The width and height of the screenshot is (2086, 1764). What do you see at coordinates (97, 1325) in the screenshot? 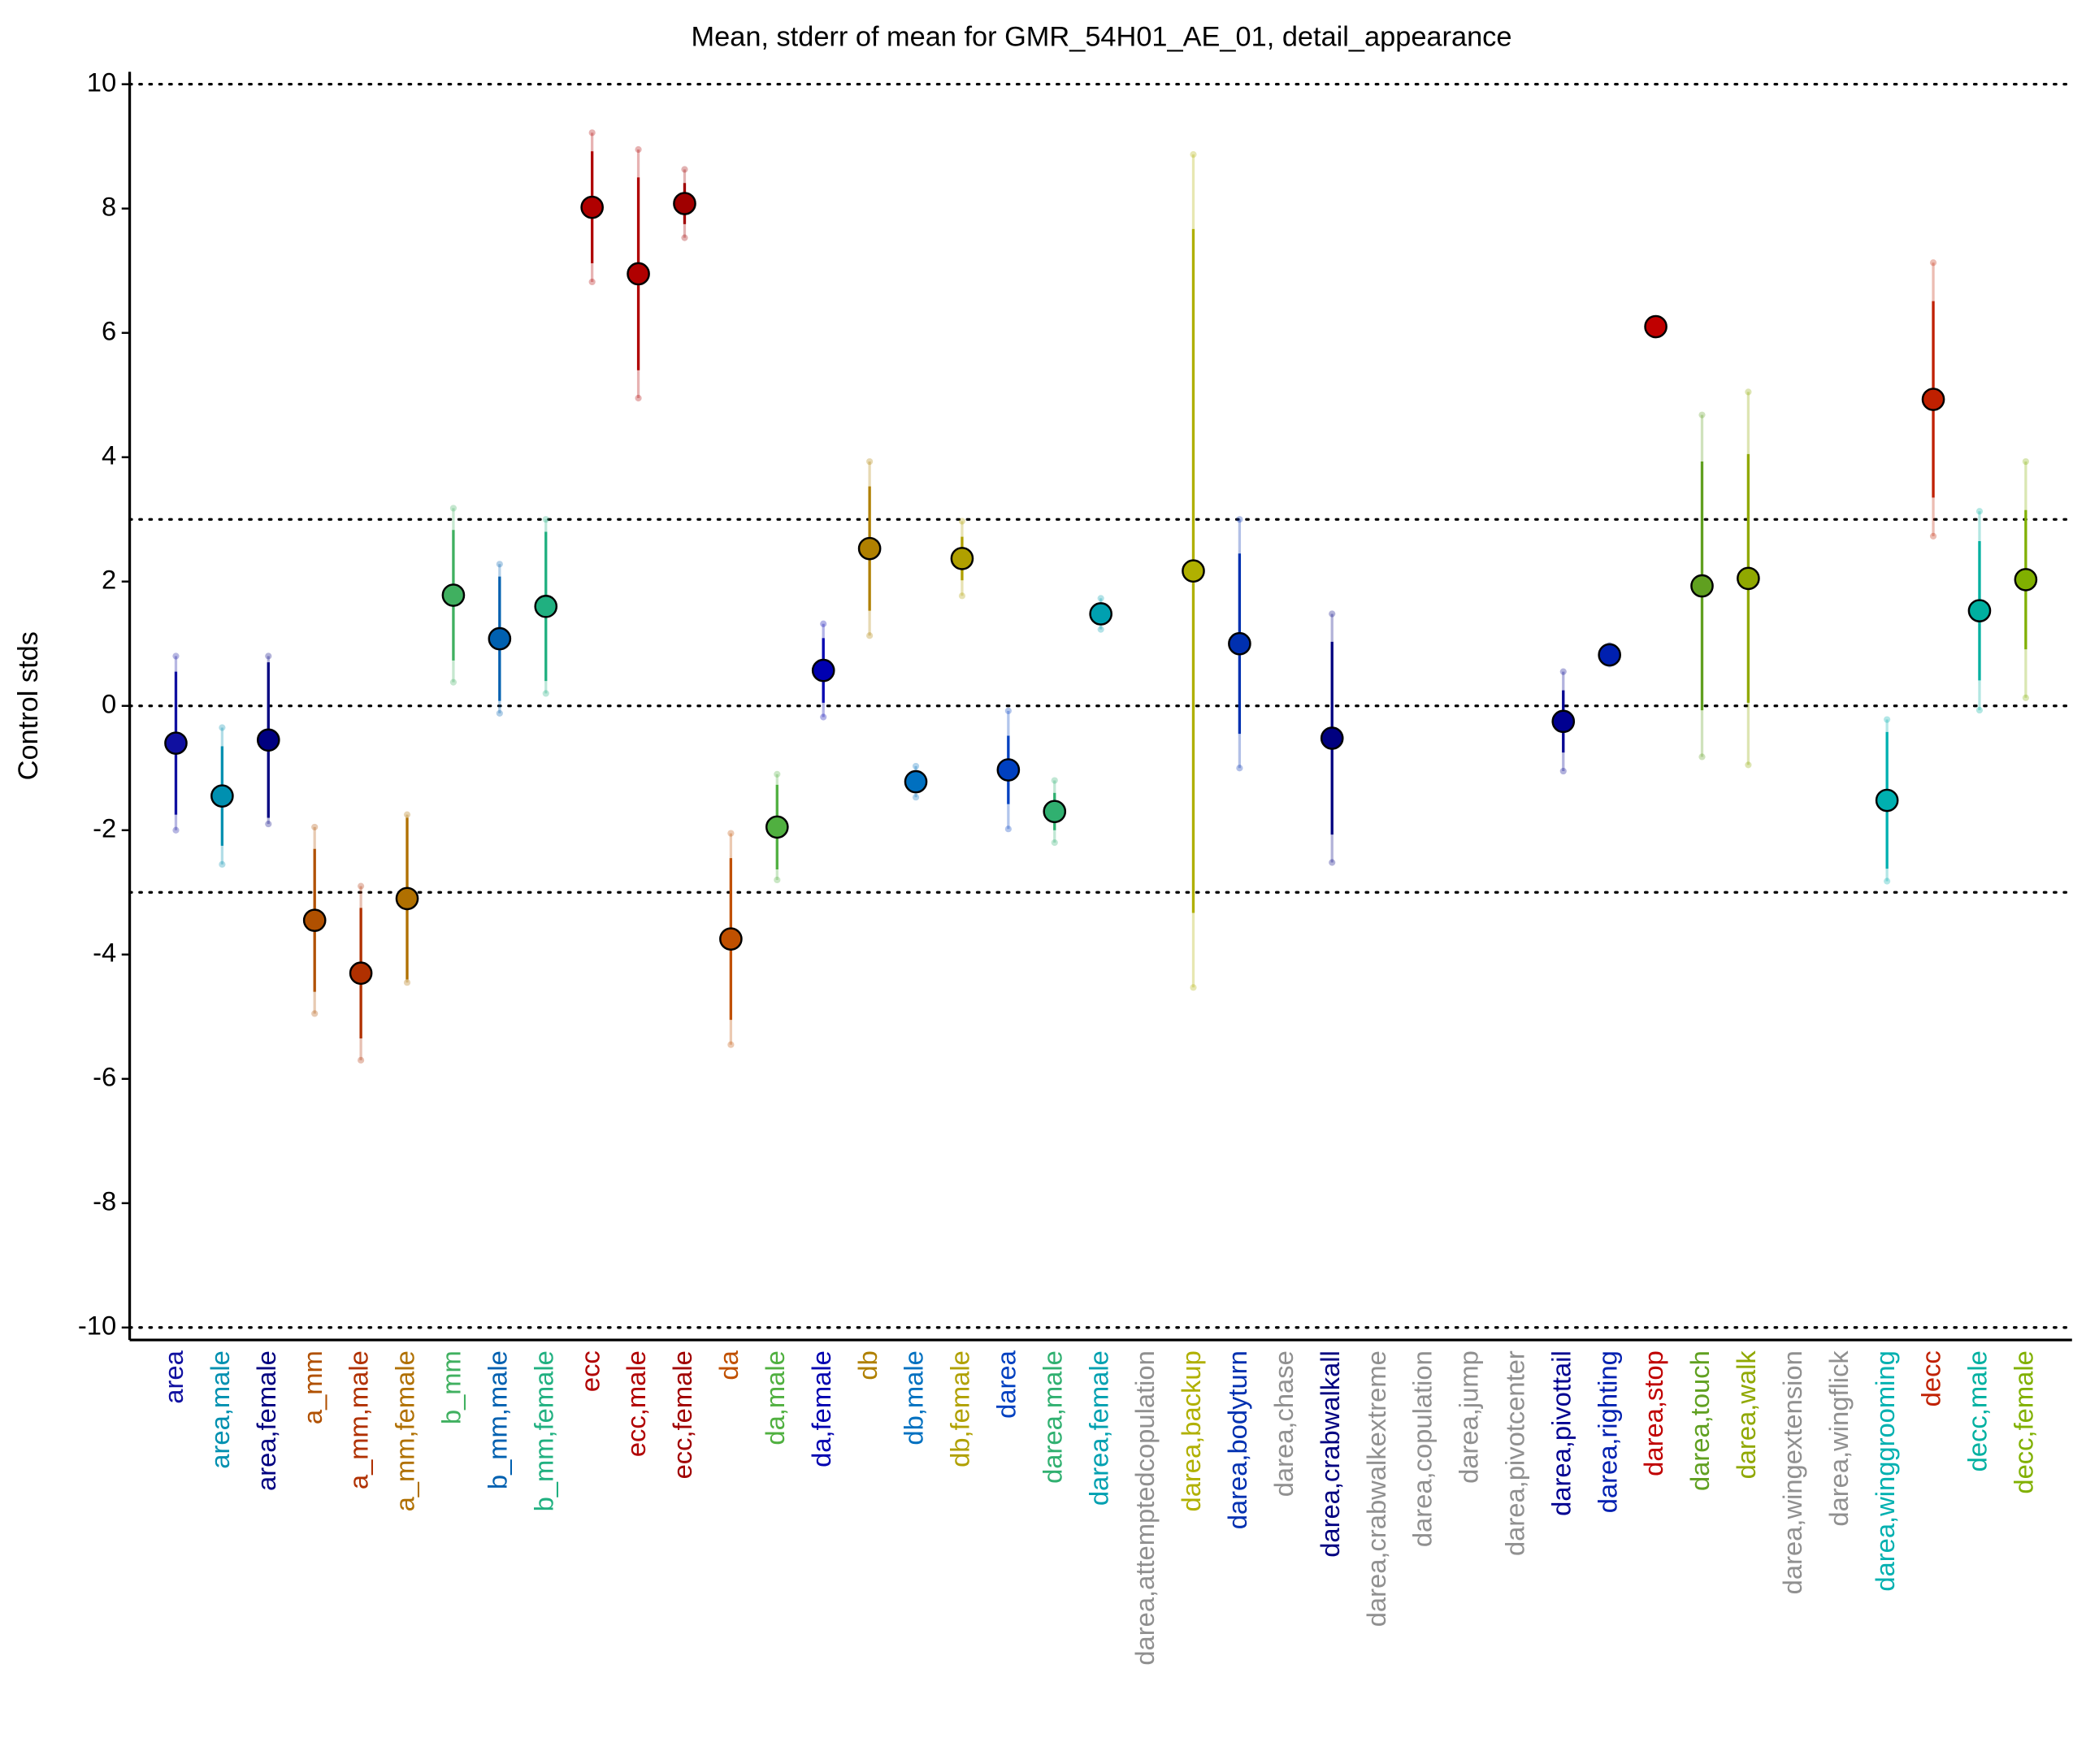
I see `y-tick-label: -10` at bounding box center [97, 1325].